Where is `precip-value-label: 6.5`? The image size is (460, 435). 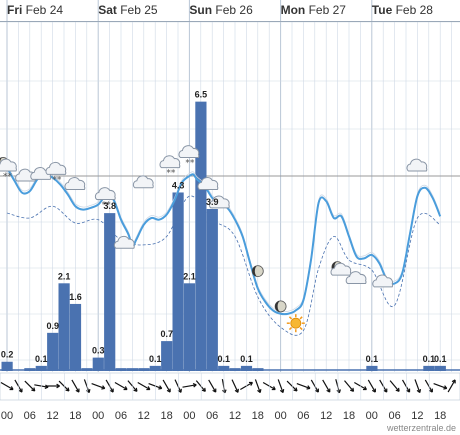
precip-value-label: 6.5 is located at coordinates (201, 95).